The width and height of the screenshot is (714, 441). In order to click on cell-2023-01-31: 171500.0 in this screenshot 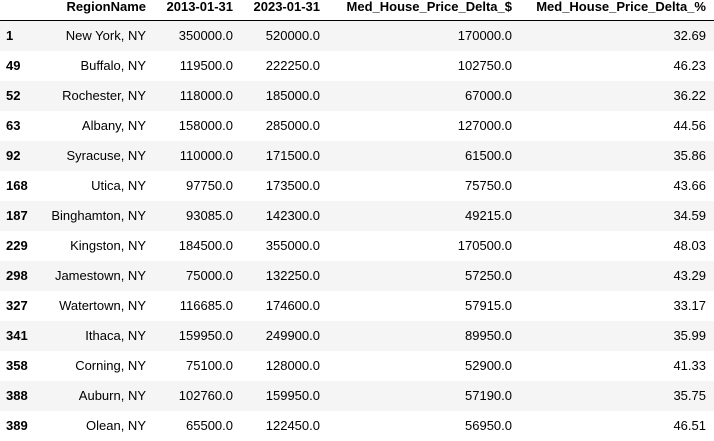, I will do `click(292, 155)`.